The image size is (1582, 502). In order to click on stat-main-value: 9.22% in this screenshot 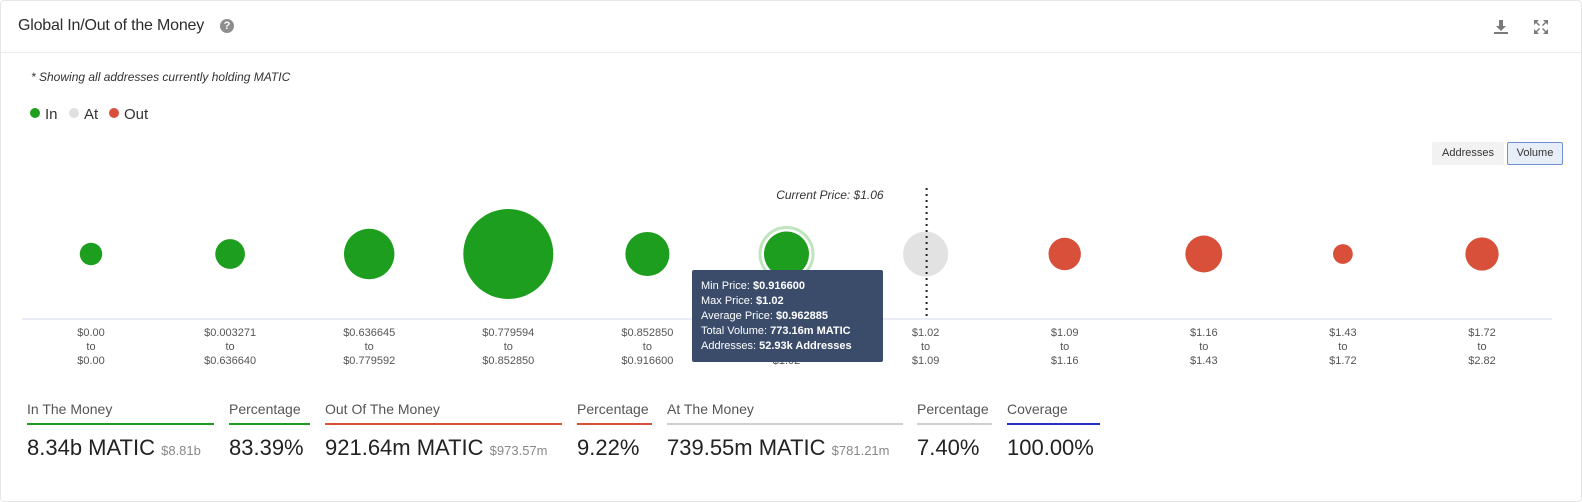, I will do `click(608, 447)`.